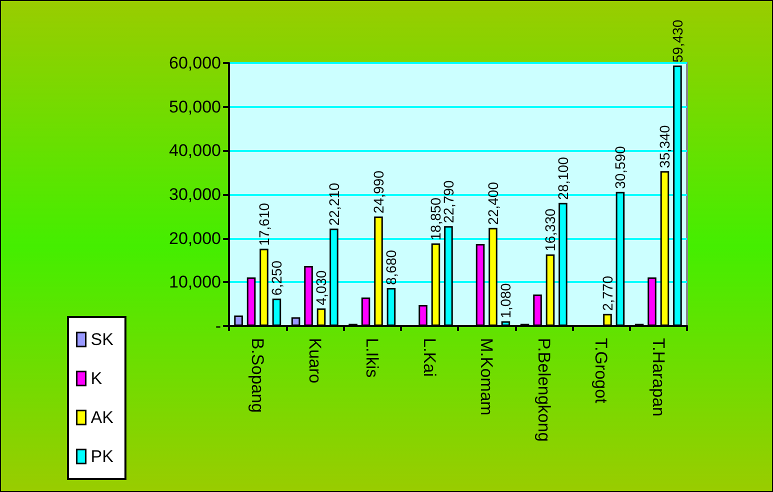  Describe the element at coordinates (195, 106) in the screenshot. I see `y-tick-label: 50,000` at that location.